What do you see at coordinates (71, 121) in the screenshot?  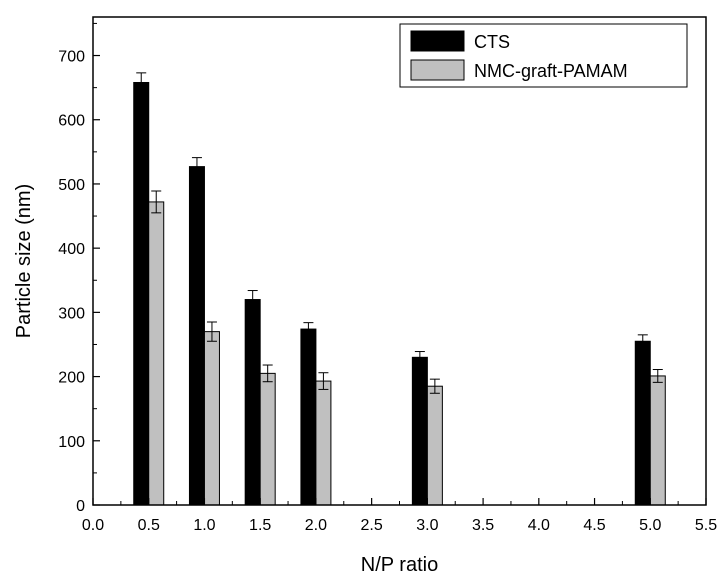 I see `y-tick-label: 600` at bounding box center [71, 121].